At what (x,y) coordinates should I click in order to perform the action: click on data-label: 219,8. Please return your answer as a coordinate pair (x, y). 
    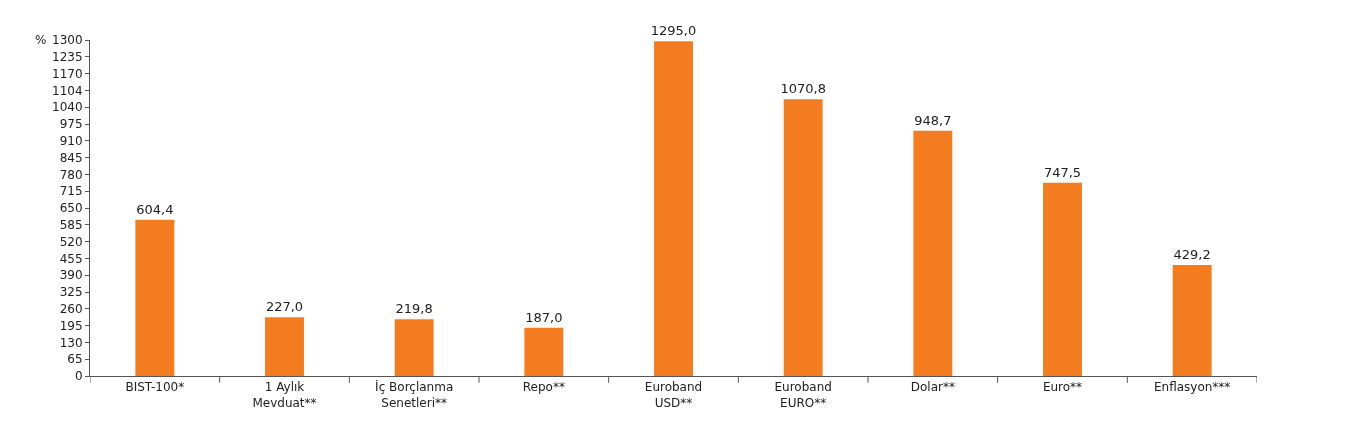
    Looking at the image, I should click on (414, 309).